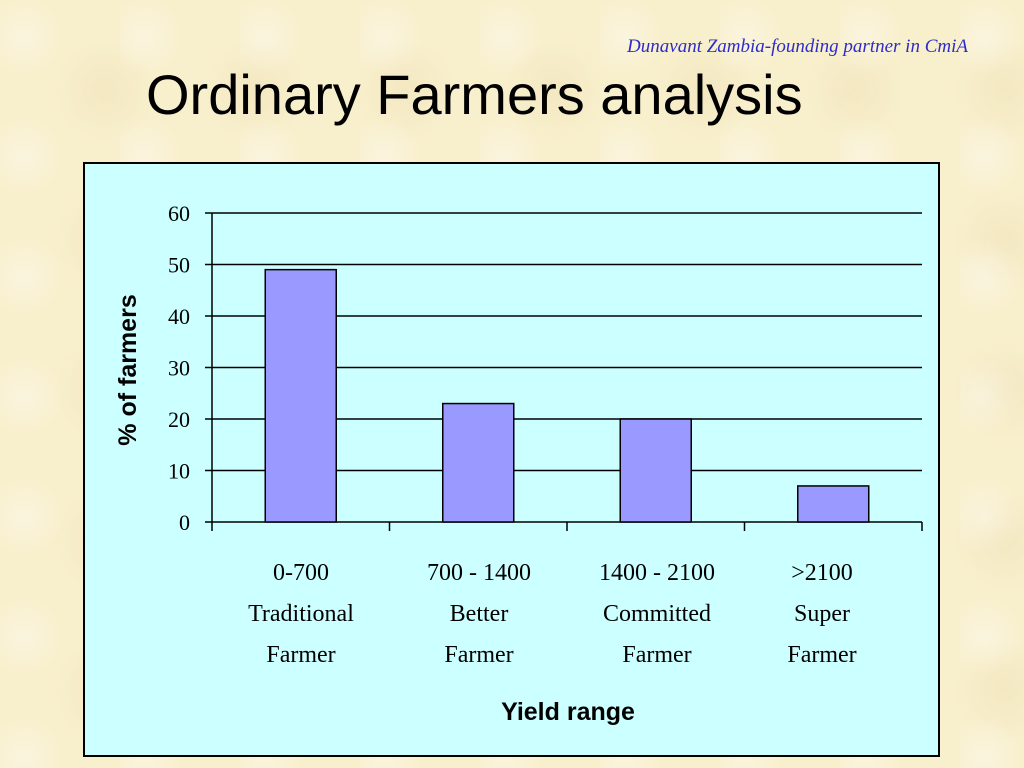 Image resolution: width=1024 pixels, height=768 pixels. I want to click on x-category-label: 700 - 1400 Better Farmer, so click(479, 614).